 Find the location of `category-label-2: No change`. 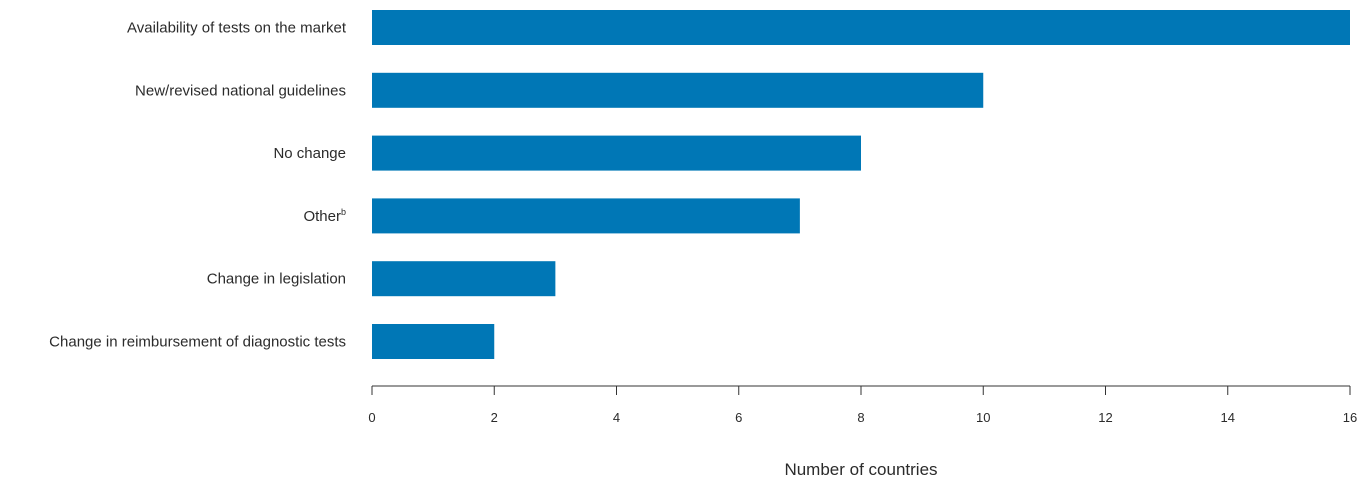

category-label-2: No change is located at coordinates (309, 153).